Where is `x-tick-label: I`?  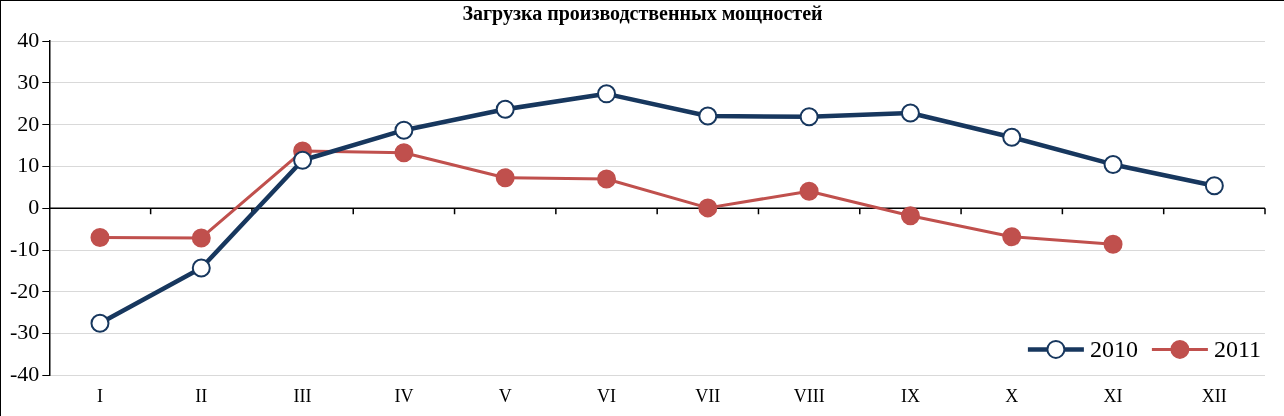 x-tick-label: I is located at coordinates (99, 395).